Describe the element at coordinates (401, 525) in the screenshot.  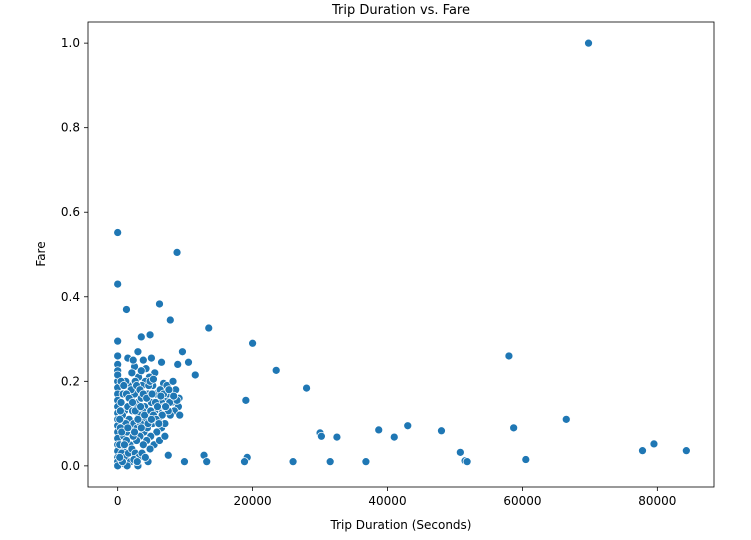
I see `x-axis-label: Trip Duration (Seconds)` at that location.